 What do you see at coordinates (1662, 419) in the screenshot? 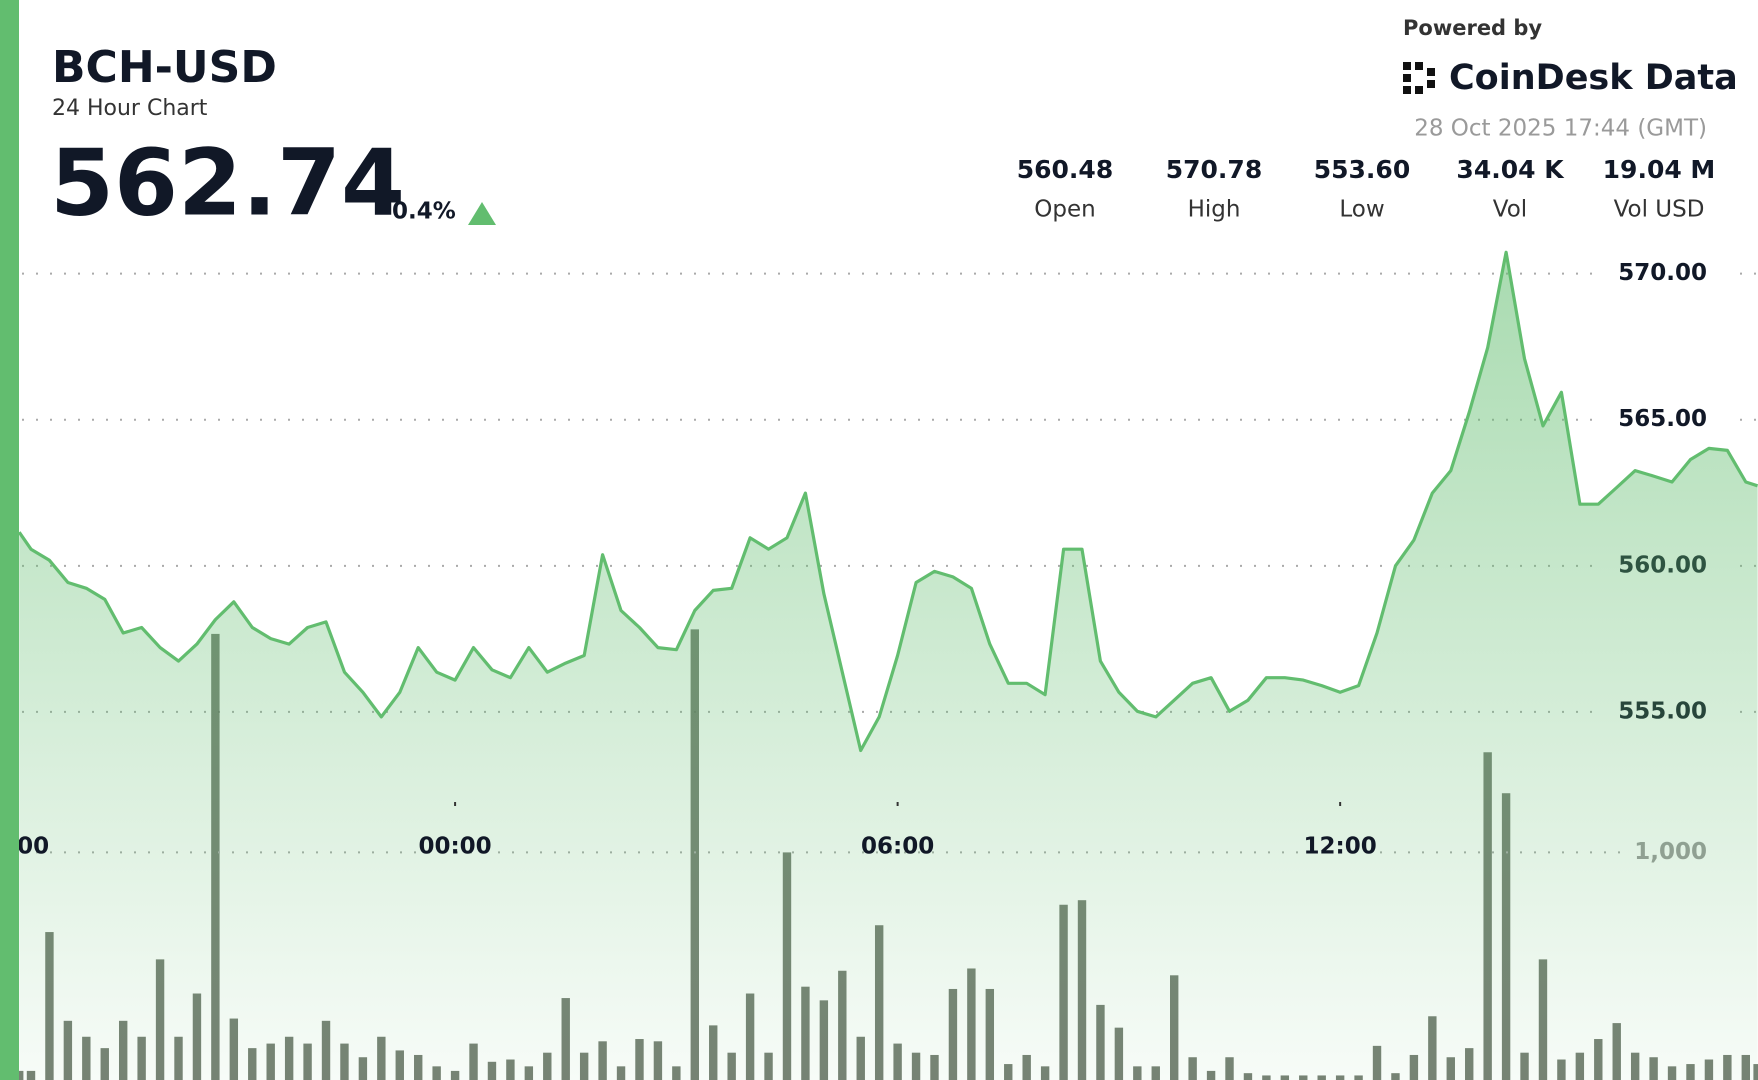
I see `y-tick-label: 565.00` at bounding box center [1662, 419].